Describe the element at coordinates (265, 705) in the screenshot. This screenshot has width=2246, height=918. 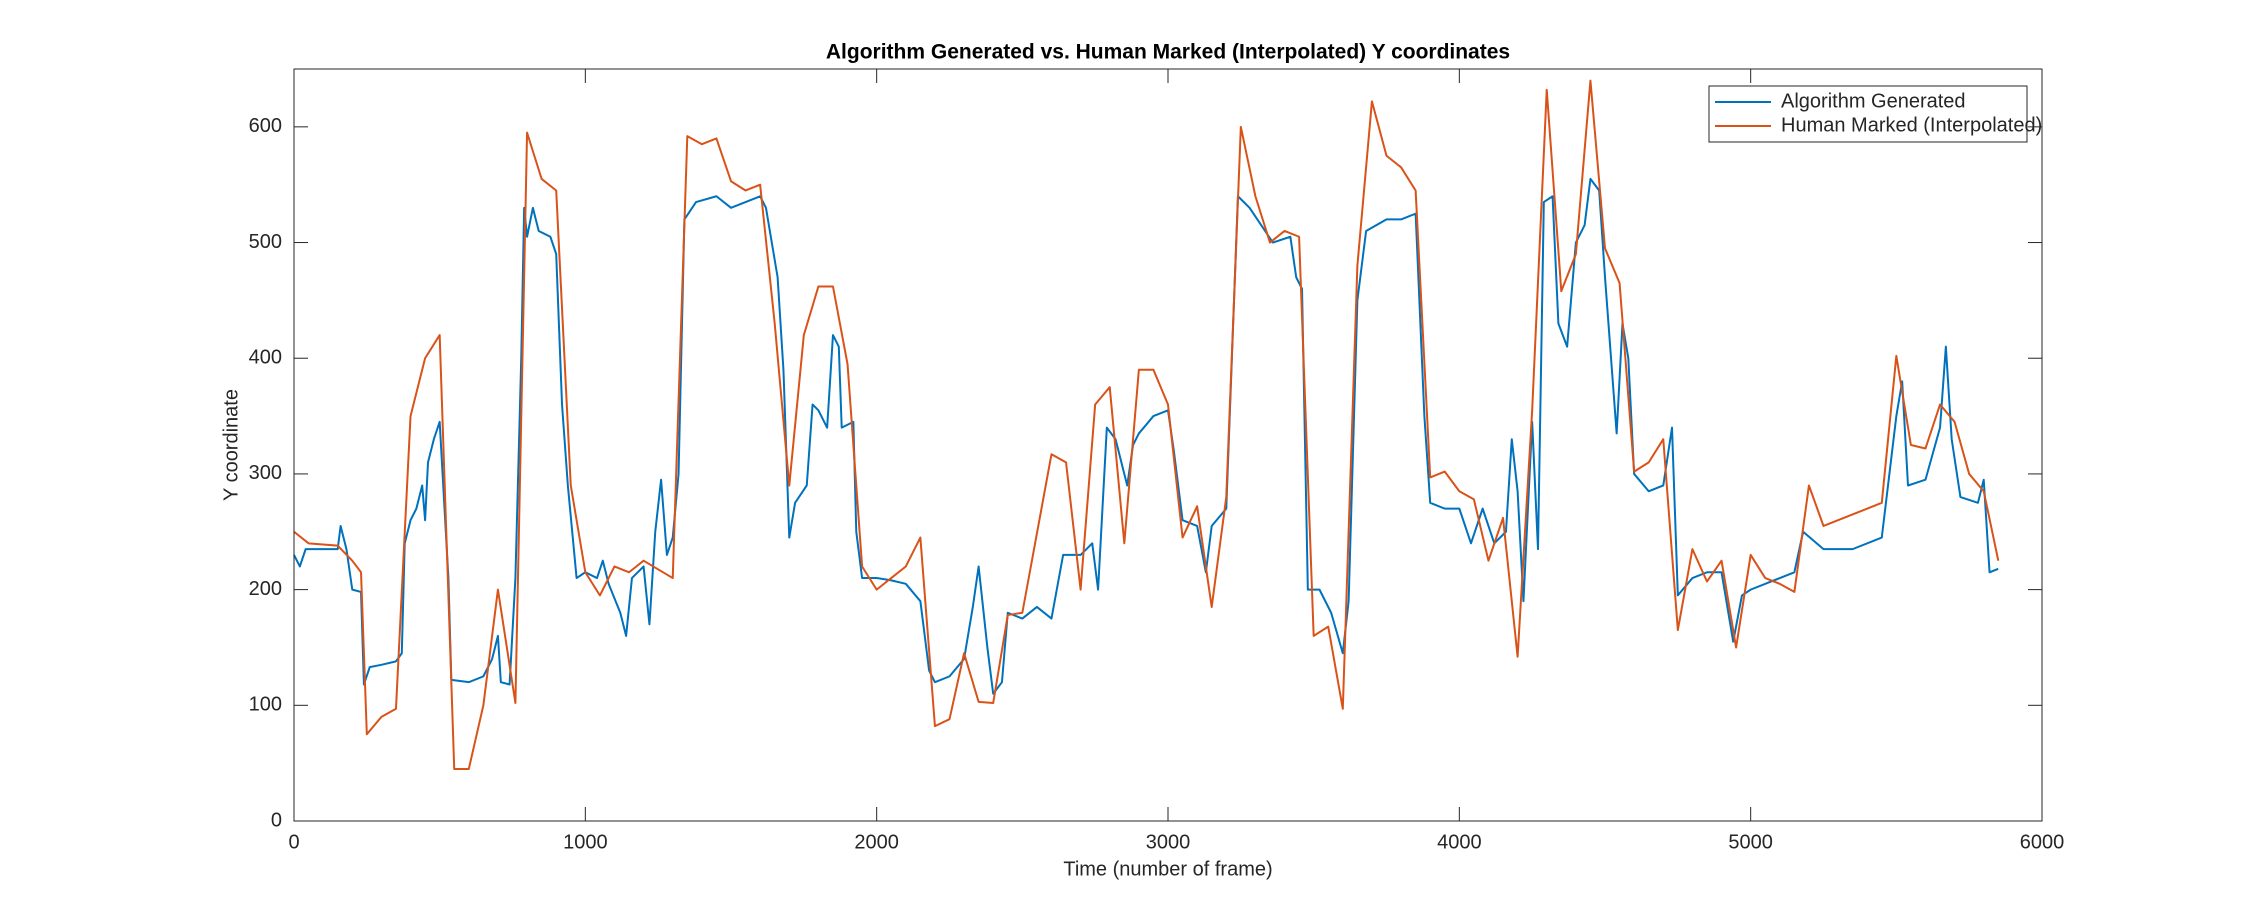
I see `y-tick-label: 100` at that location.